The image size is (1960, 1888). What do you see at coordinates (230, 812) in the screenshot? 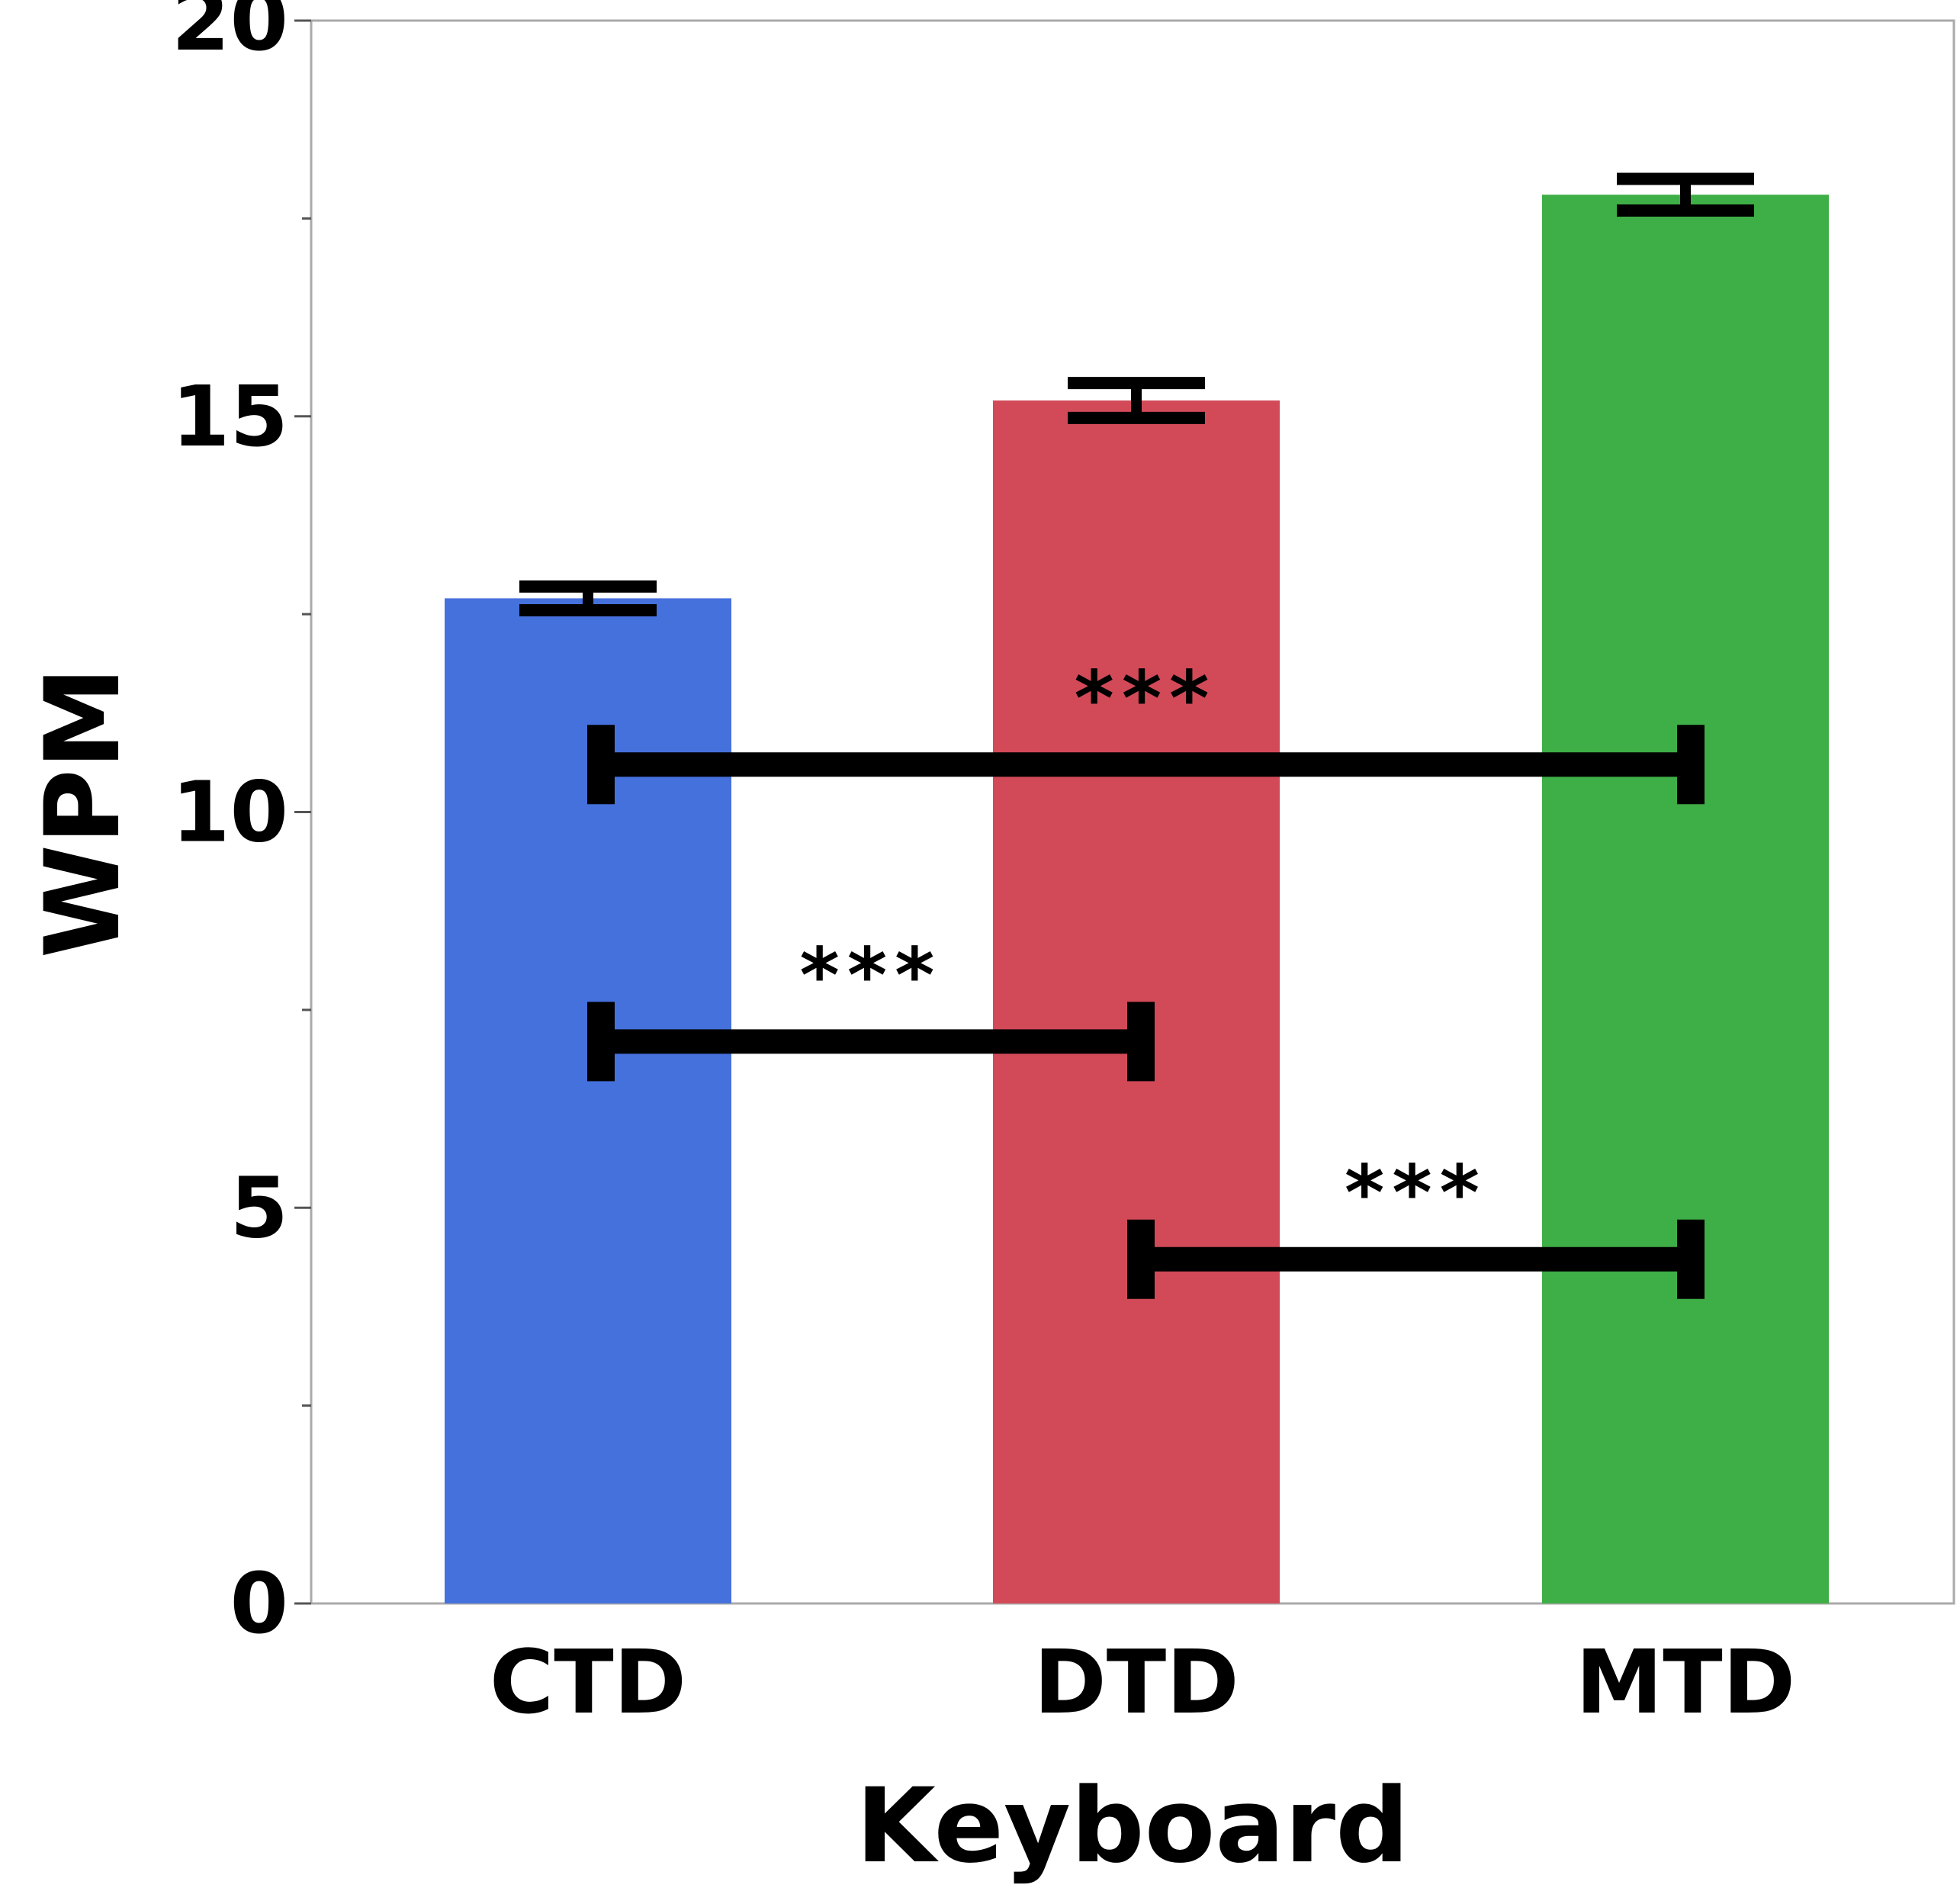
I see `y-tick-label: 10` at bounding box center [230, 812].